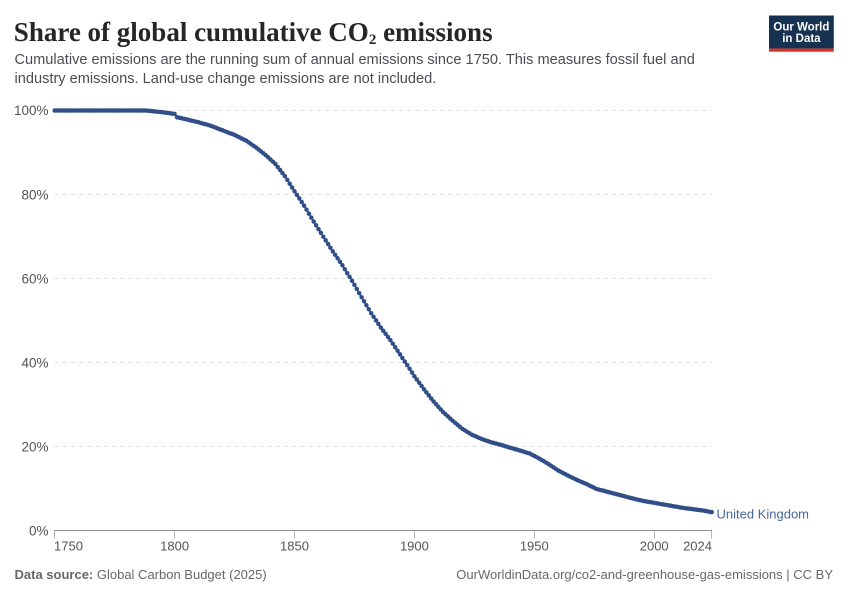 The height and width of the screenshot is (600, 850). What do you see at coordinates (253, 32) in the screenshot?
I see `svg-text:Share of global cumulative CO2: Share of global cumulative CO2 emissions` at bounding box center [253, 32].